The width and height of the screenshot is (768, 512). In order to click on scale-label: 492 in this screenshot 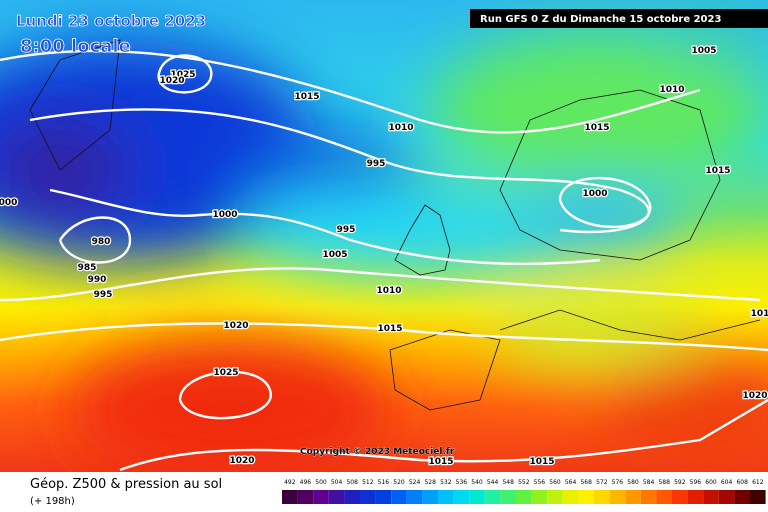, I will do `click(290, 482)`.